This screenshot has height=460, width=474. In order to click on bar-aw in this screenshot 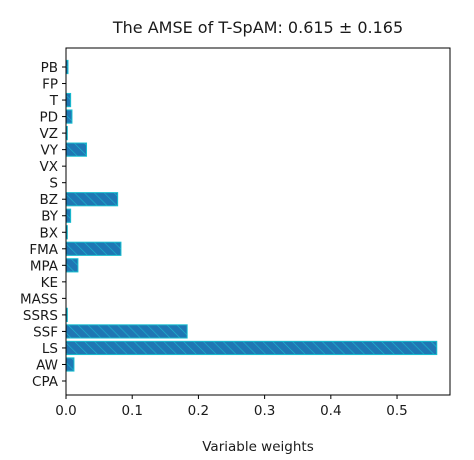, I will do `click(70, 364)`.